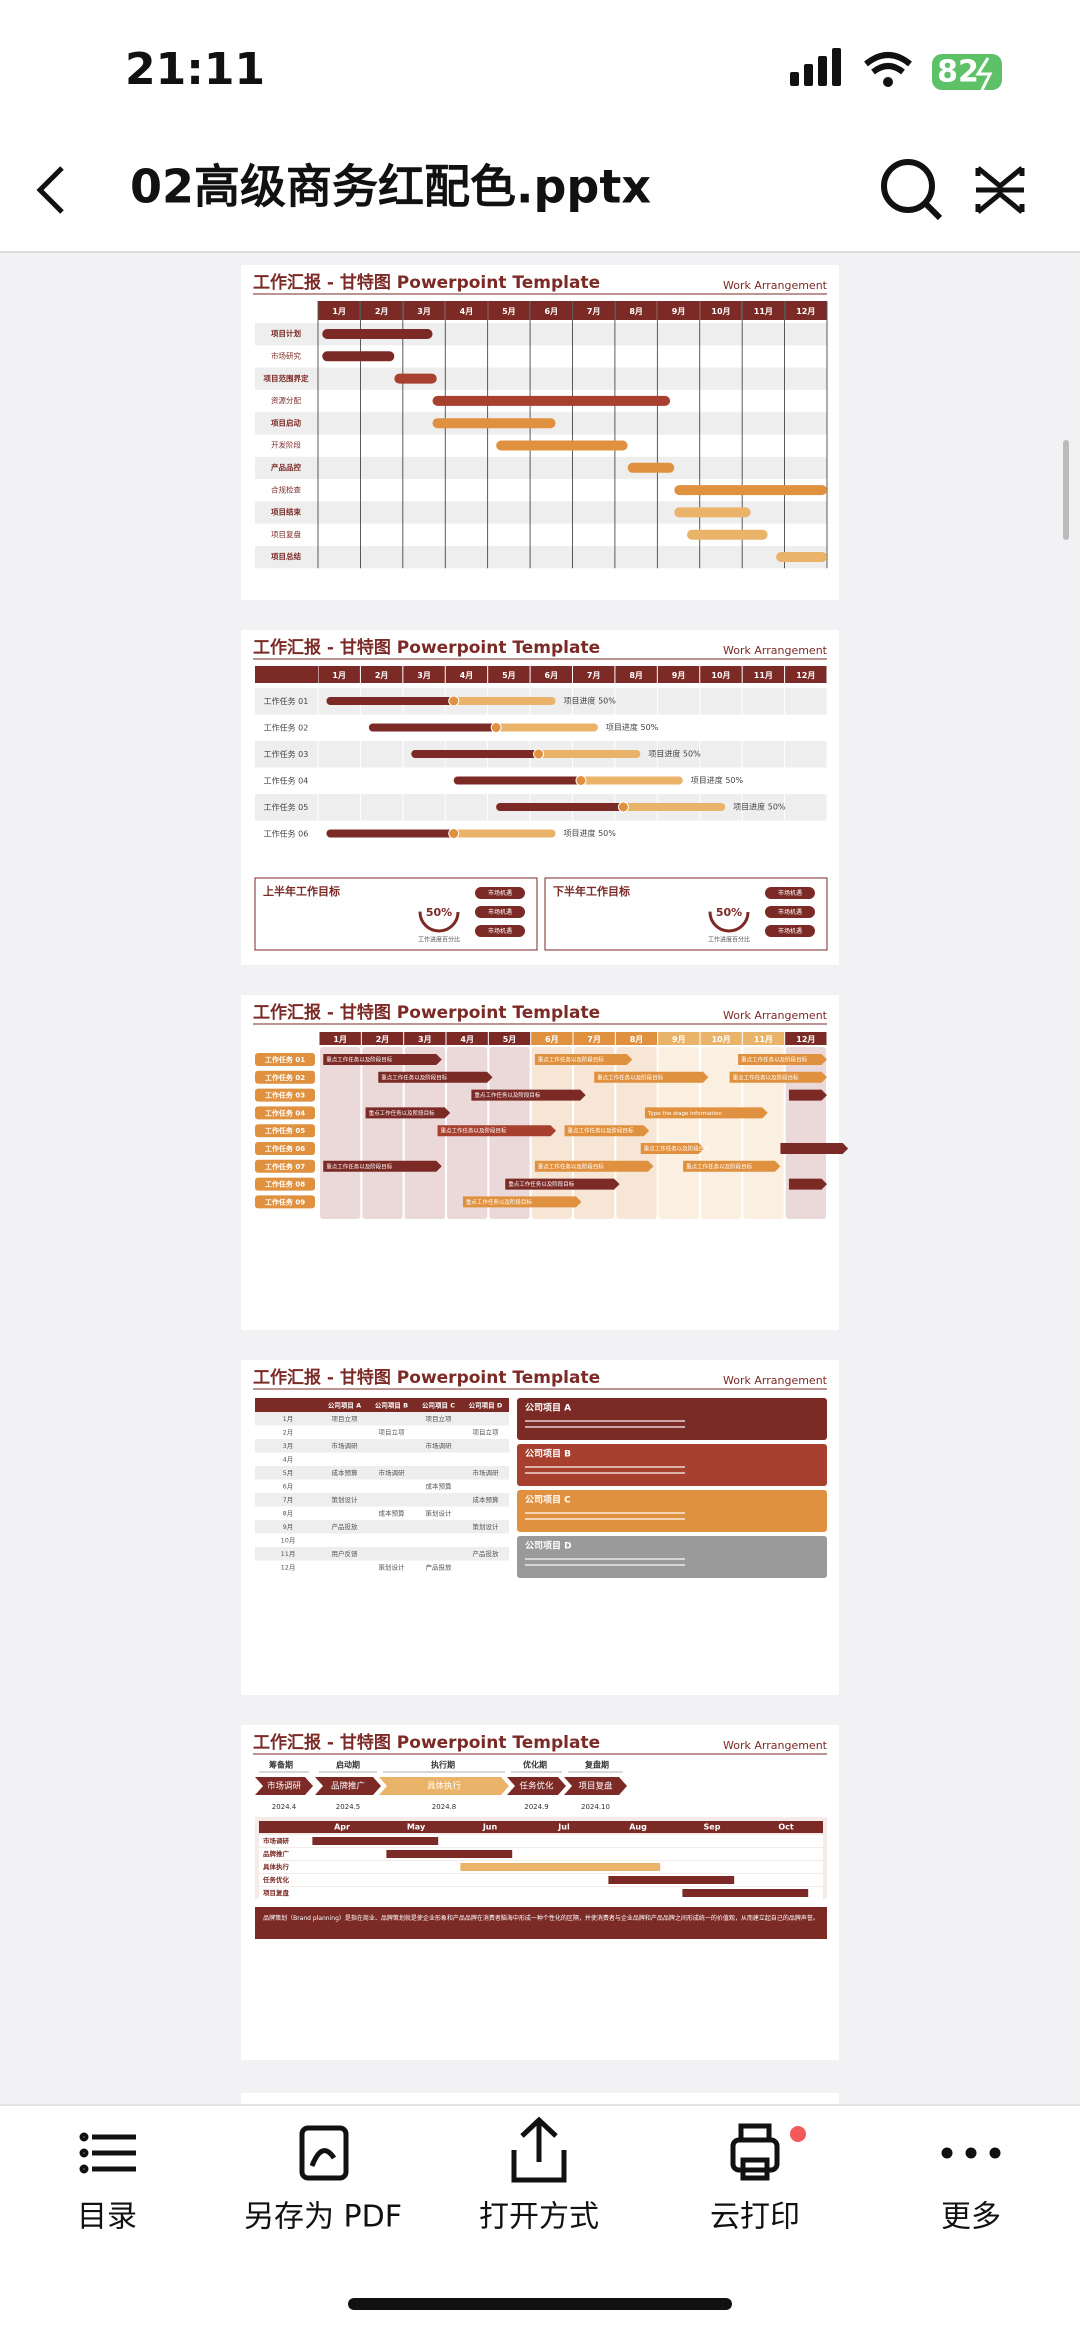 The image size is (1080, 2337). What do you see at coordinates (755, 2217) in the screenshot?
I see `toolbar-button: 云打印` at bounding box center [755, 2217].